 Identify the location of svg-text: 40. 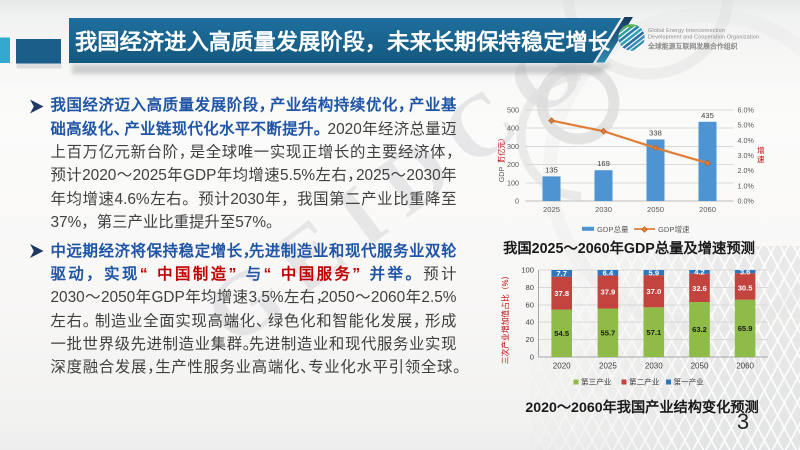
(530, 322).